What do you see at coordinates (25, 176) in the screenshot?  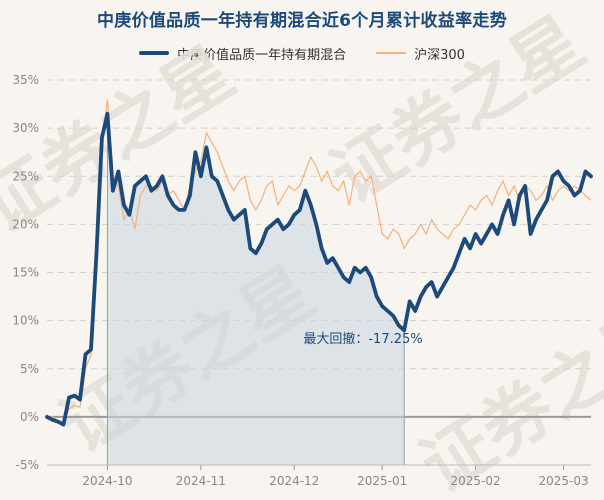 I see `y-tick-label: 25%` at bounding box center [25, 176].